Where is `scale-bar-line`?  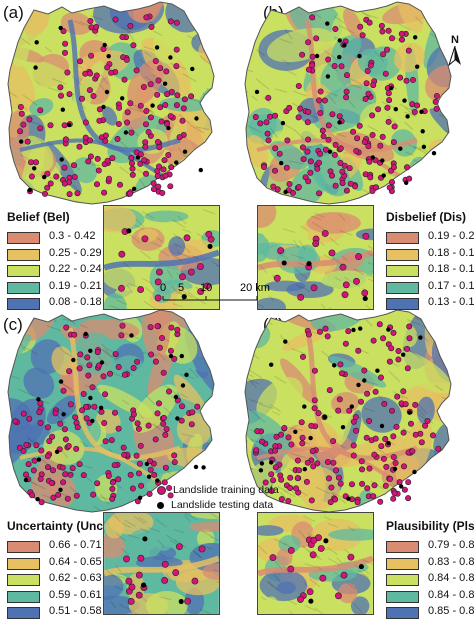
scale-bar-line is located at coordinates (210, 300).